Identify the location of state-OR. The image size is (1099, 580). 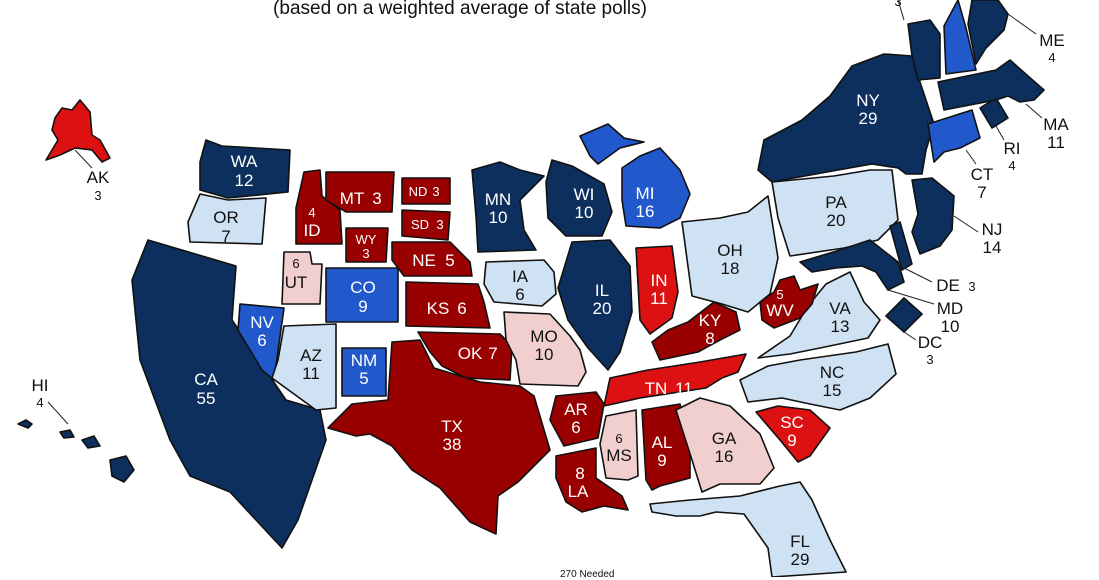
(227, 219).